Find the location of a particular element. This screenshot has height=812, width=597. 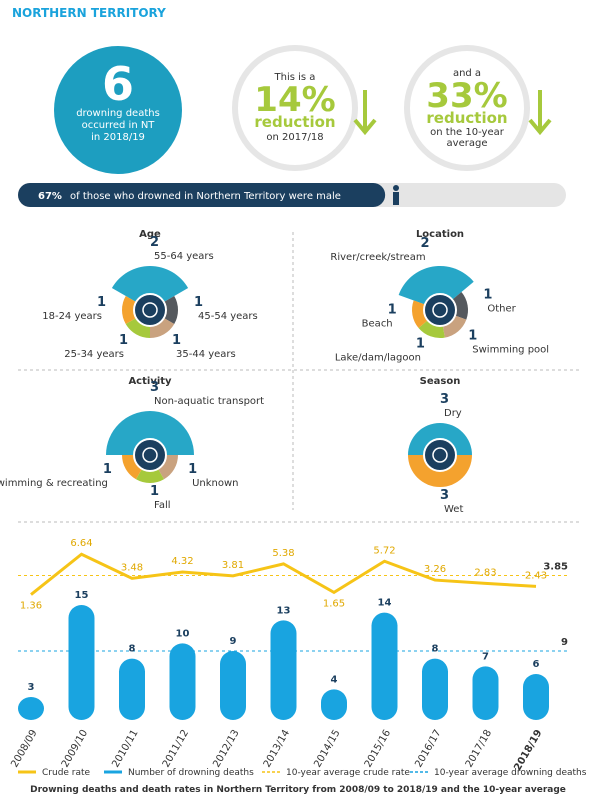

segment-label: Dry is located at coordinates (453, 413).